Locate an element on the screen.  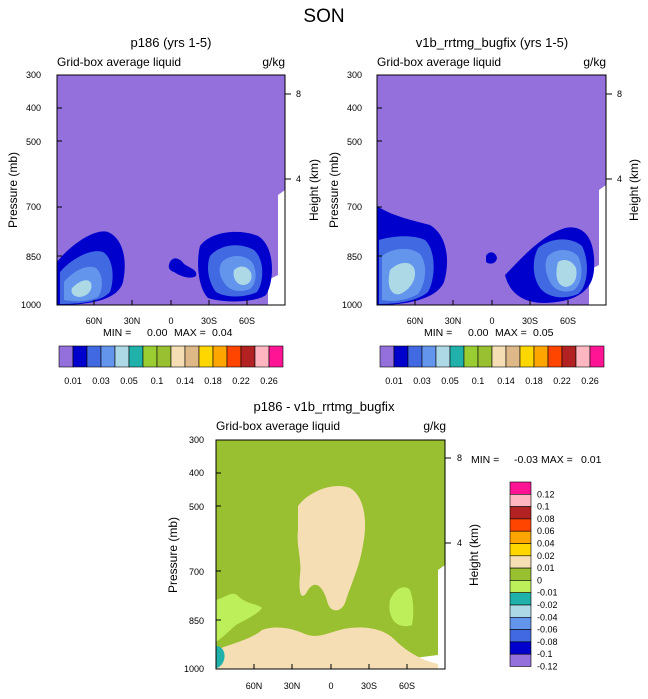
x-tick-label: 30N is located at coordinates (292, 686).